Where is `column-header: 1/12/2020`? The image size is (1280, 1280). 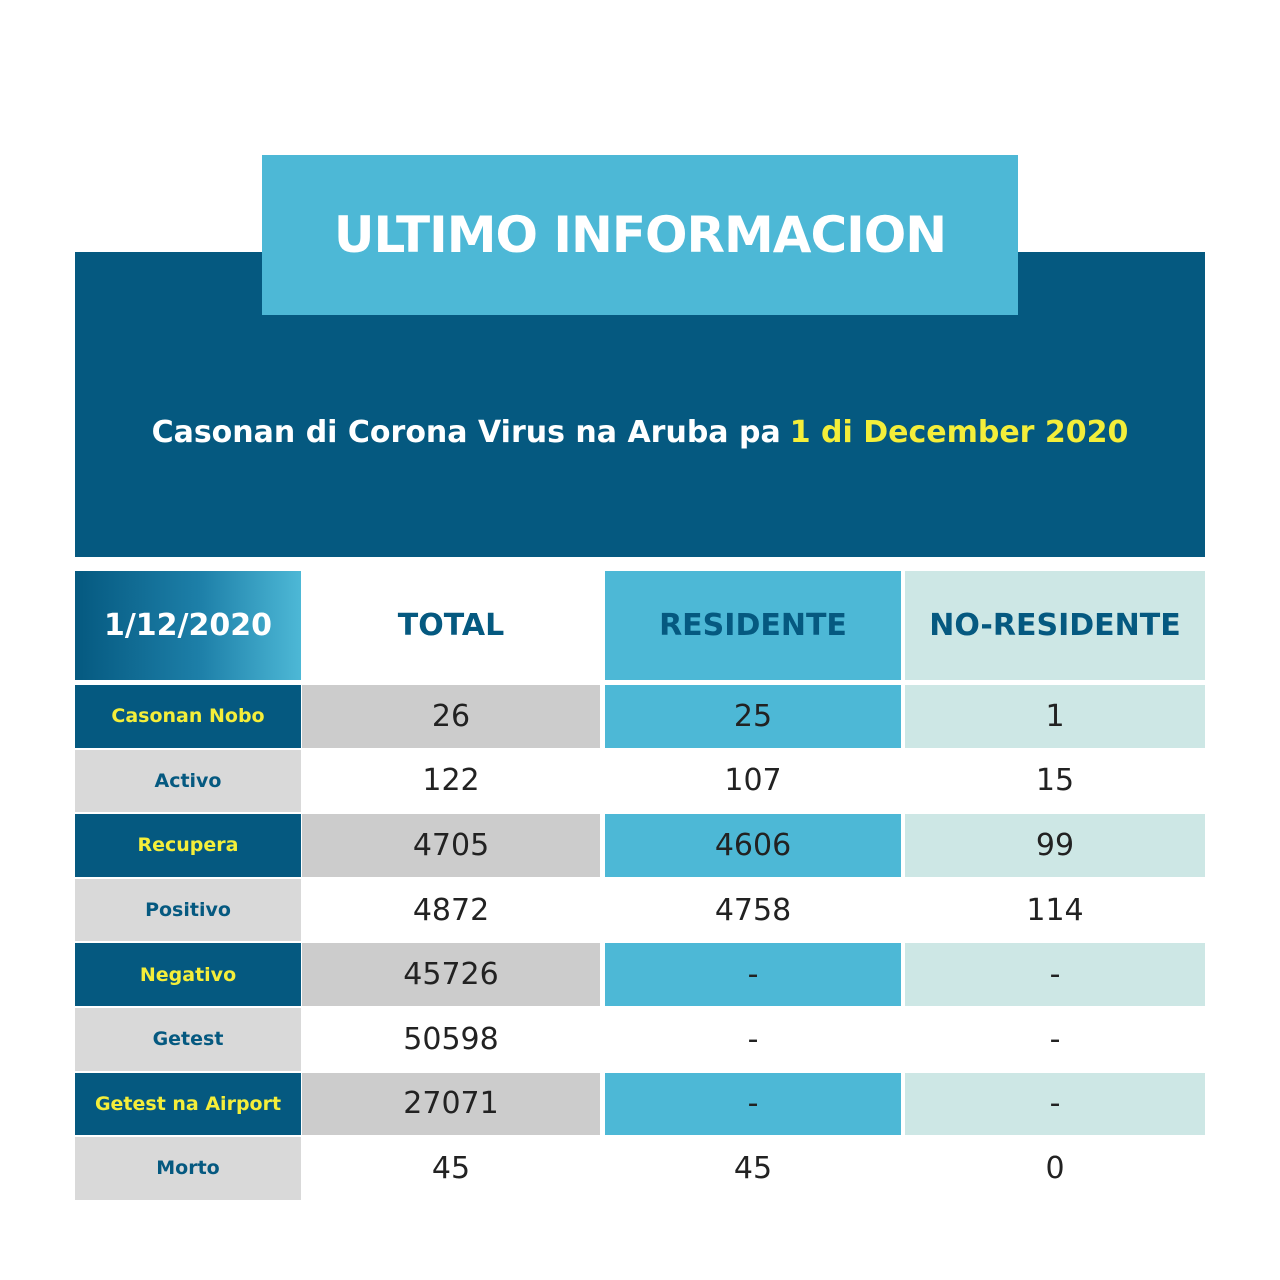
column-header: 1/12/2020 is located at coordinates (188, 625).